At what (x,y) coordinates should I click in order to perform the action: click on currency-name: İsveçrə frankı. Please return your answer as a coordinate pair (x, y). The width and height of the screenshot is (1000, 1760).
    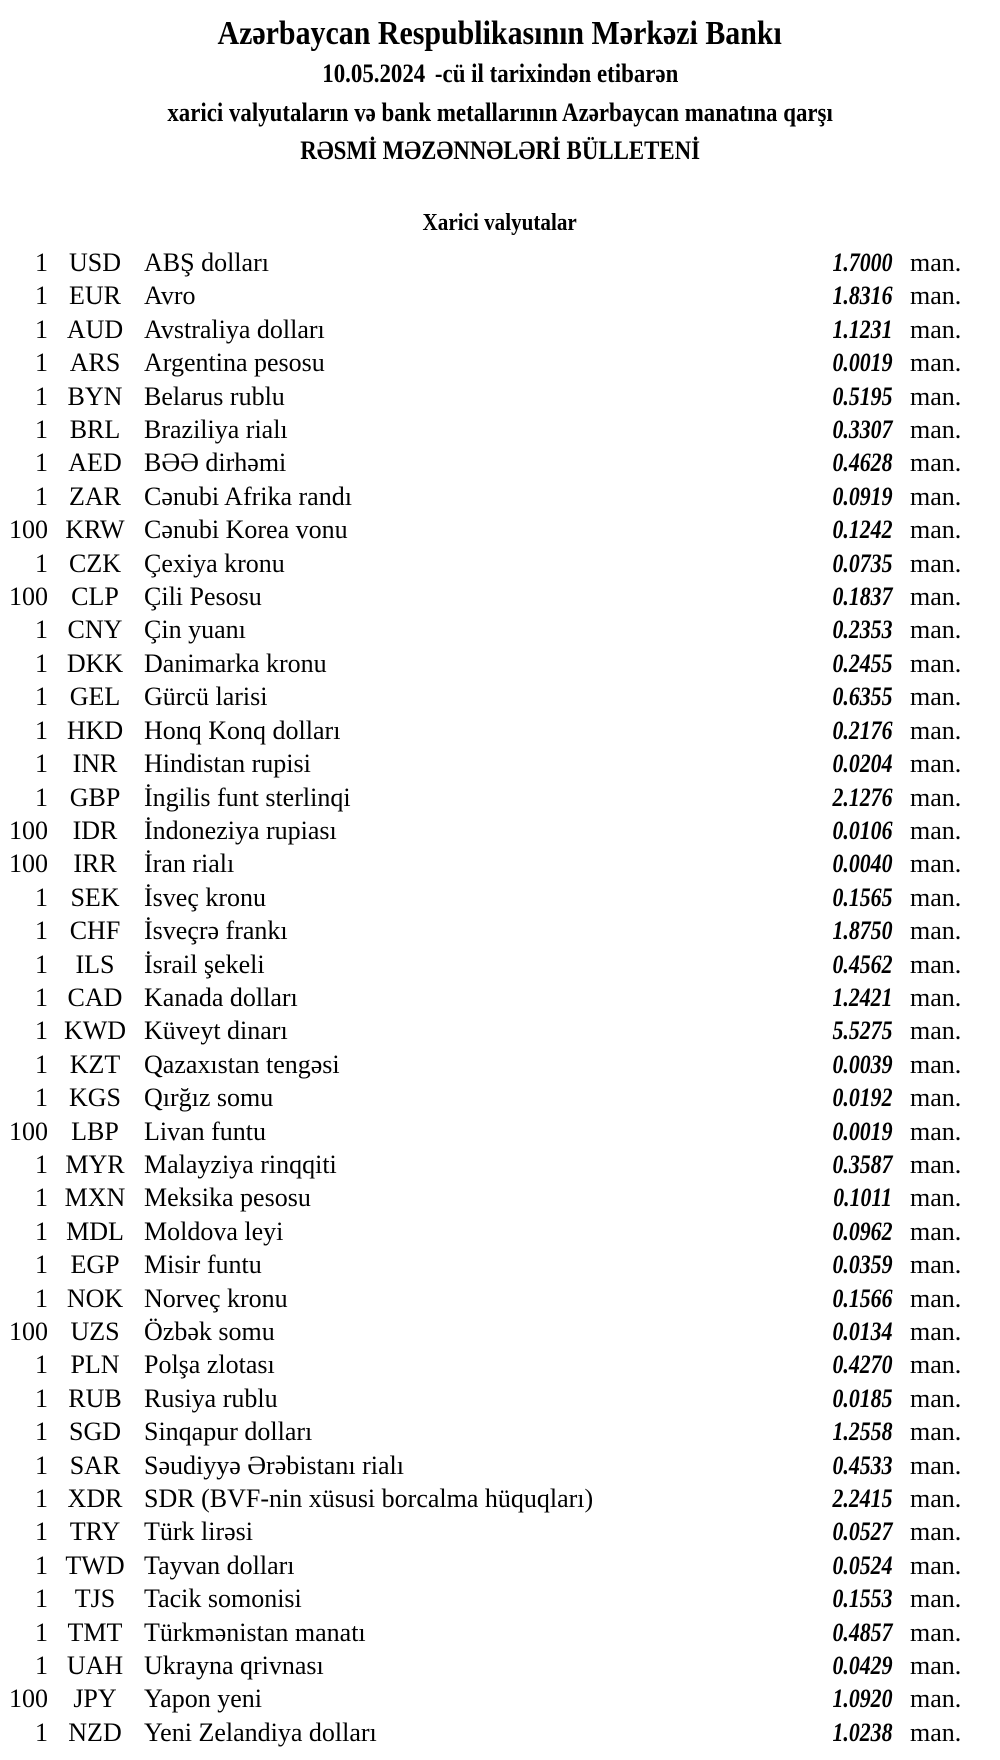
    Looking at the image, I should click on (216, 931).